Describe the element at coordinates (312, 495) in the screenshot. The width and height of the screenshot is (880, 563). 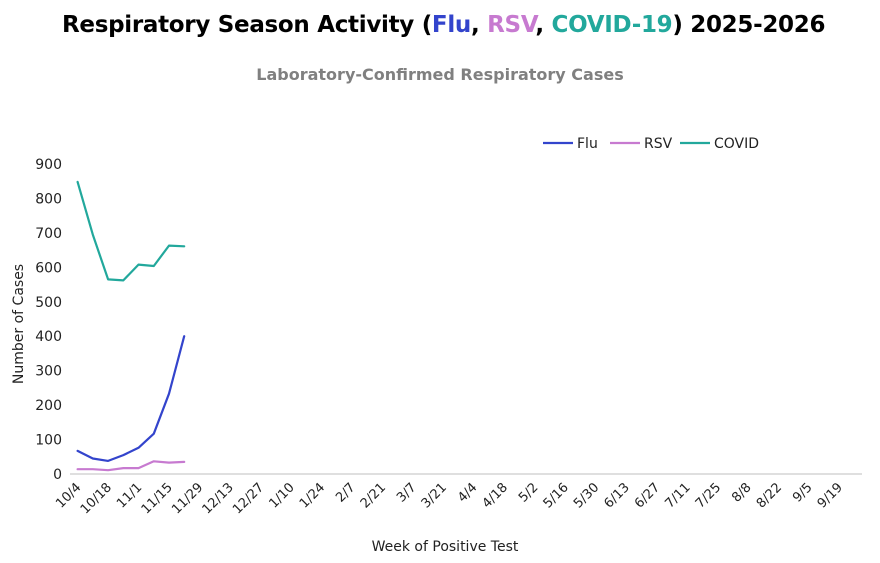
I see `x-tick-label: 1/24` at that location.